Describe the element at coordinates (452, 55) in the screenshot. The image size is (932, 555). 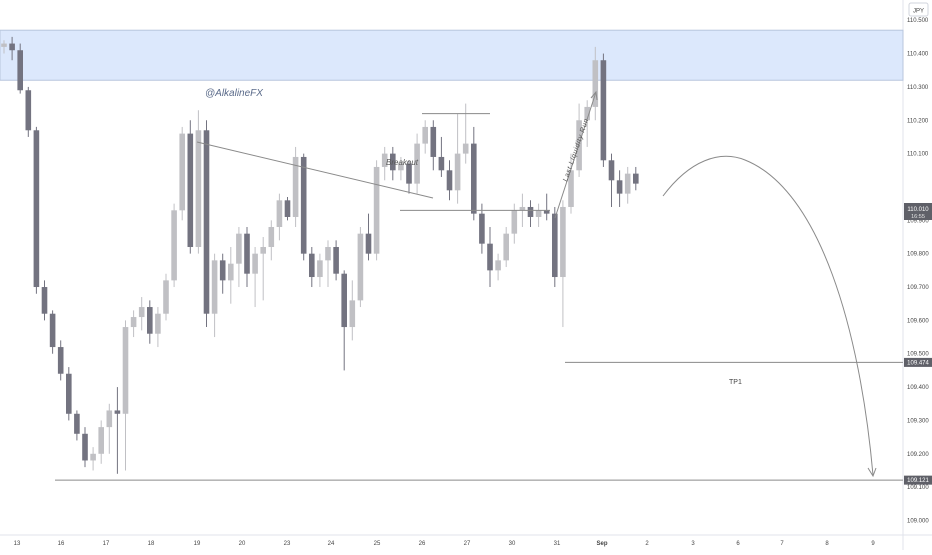
I see `supply-zone` at that location.